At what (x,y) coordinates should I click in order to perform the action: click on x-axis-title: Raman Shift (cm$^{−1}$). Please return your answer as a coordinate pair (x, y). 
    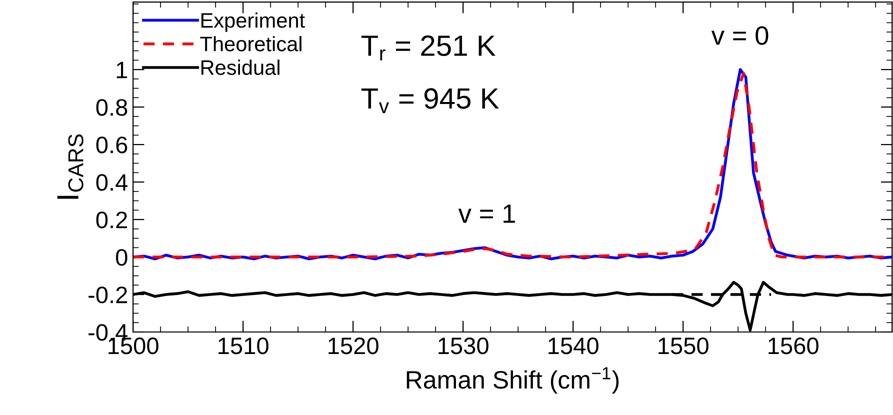
    Looking at the image, I should click on (512, 380).